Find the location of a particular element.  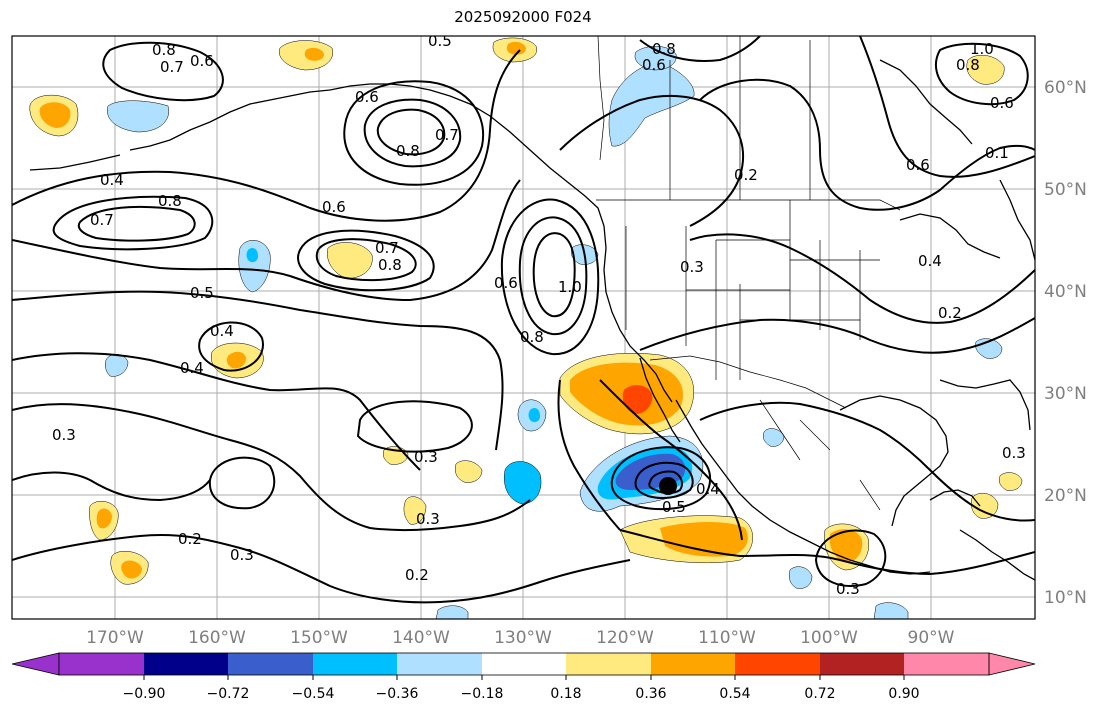

coastline-alaska-south is located at coordinates (367, 155).